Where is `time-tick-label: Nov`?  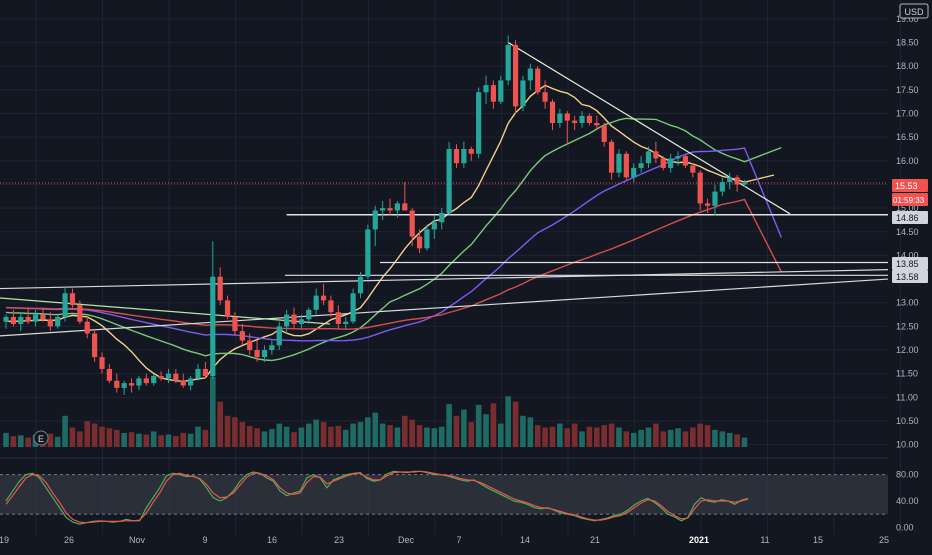 time-tick-label: Nov is located at coordinates (137, 540).